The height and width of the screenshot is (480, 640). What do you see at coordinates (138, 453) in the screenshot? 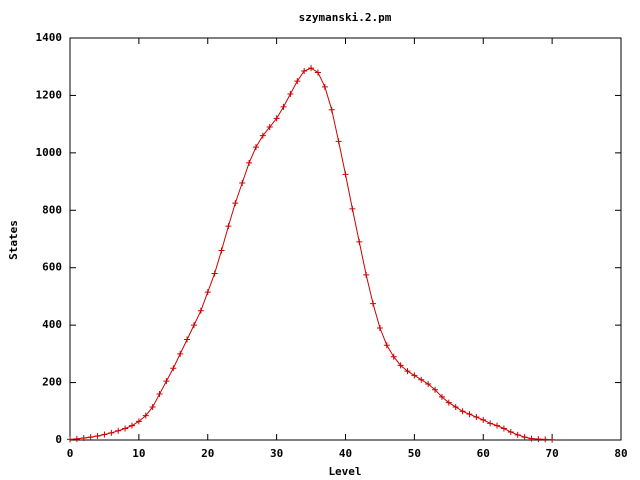
I see `x-tick-label: 10` at bounding box center [138, 453].